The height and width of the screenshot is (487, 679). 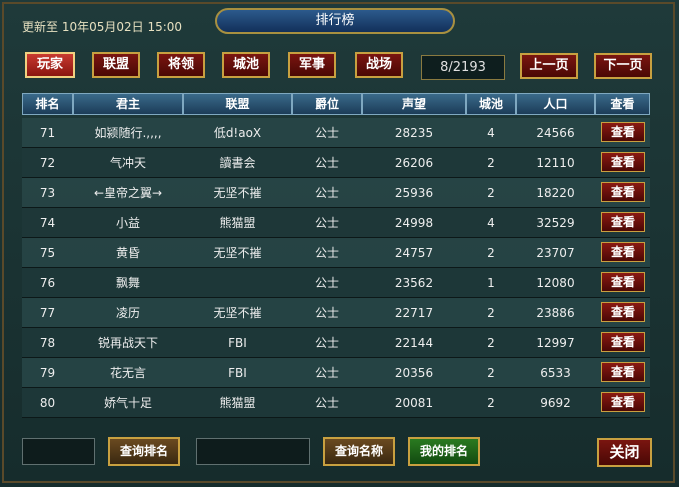 I want to click on cell: 76, so click(x=47, y=283).